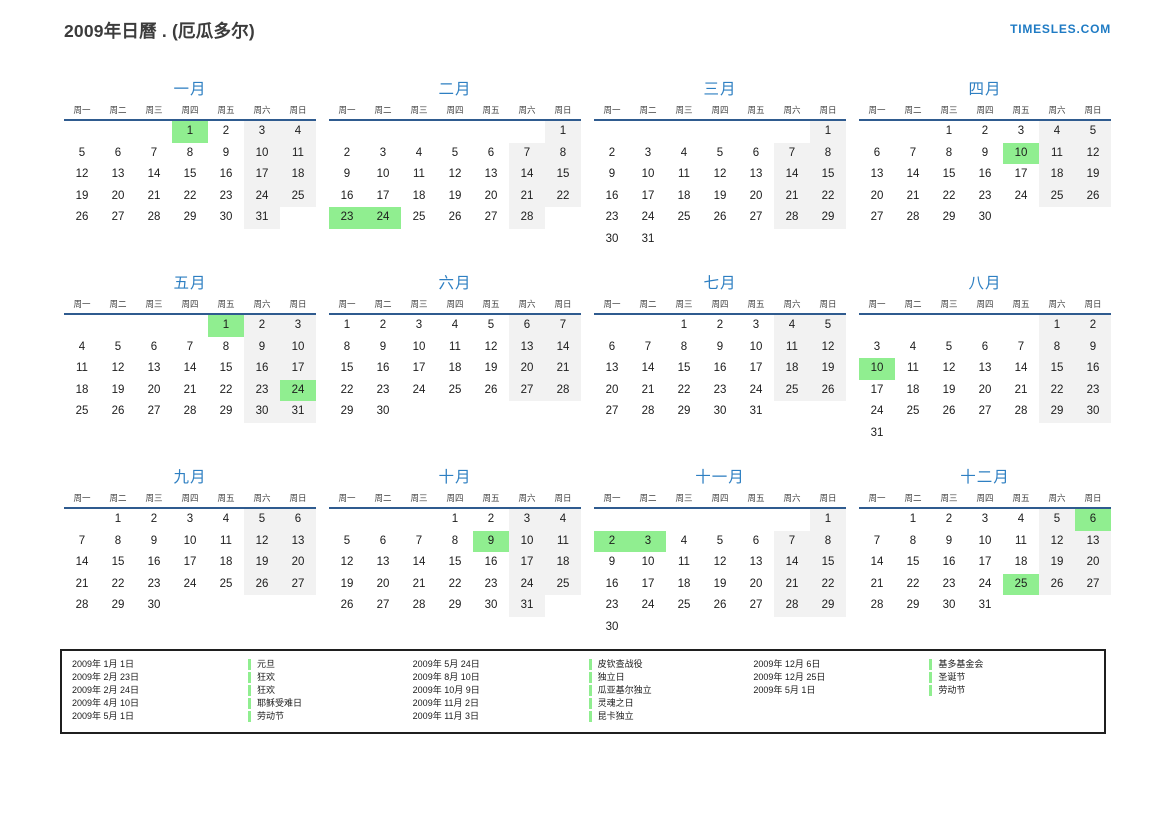  I want to click on weekday-label: 周六, so click(262, 110).